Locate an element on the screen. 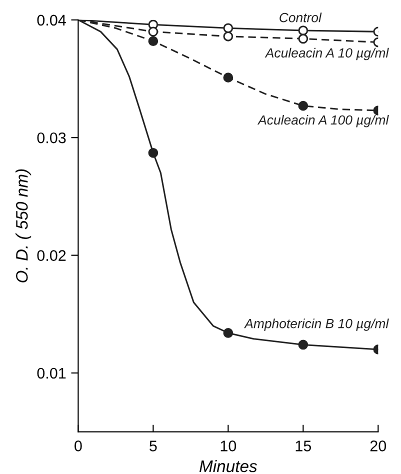 This screenshot has width=401, height=474. y-tick-label: 0.04 is located at coordinates (51, 20).